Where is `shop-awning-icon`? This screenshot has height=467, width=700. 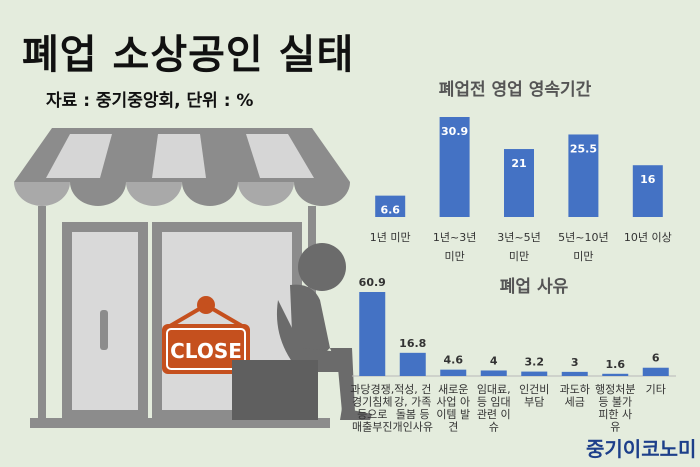
shop-awning-icon is located at coordinates (182, 167).